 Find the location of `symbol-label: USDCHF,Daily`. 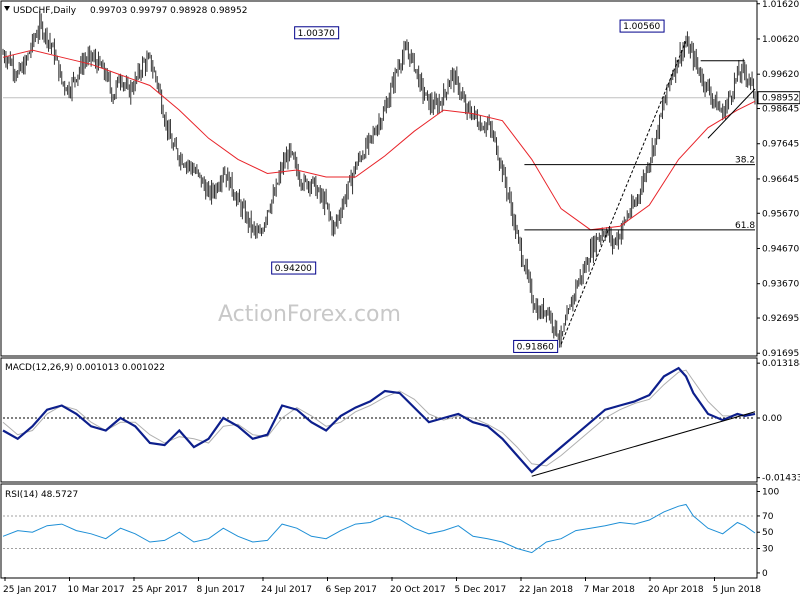

symbol-label: USDCHF,Daily is located at coordinates (45, 11).